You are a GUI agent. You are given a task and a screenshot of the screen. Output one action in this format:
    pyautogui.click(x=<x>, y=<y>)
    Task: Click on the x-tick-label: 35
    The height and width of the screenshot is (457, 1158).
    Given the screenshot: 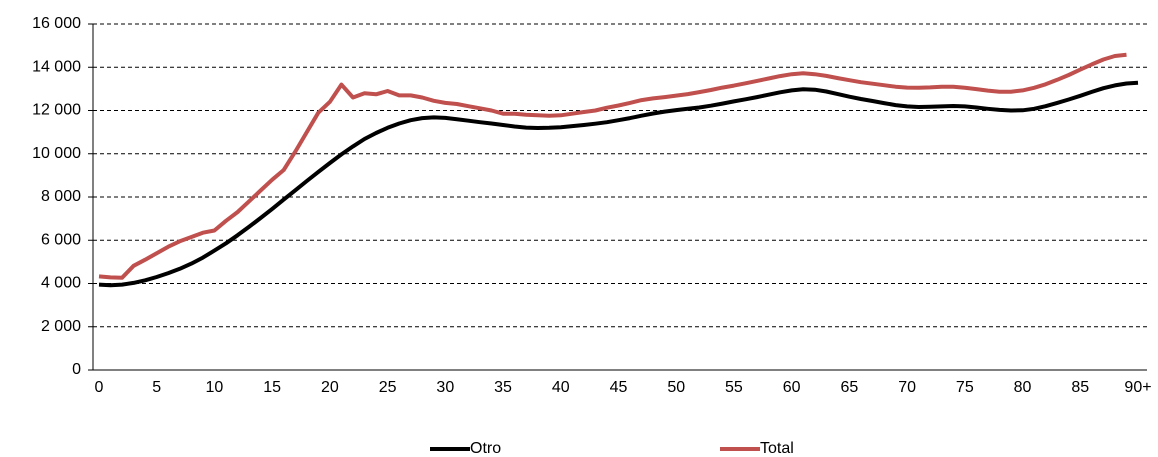 What is the action you would take?
    pyautogui.click(x=503, y=387)
    